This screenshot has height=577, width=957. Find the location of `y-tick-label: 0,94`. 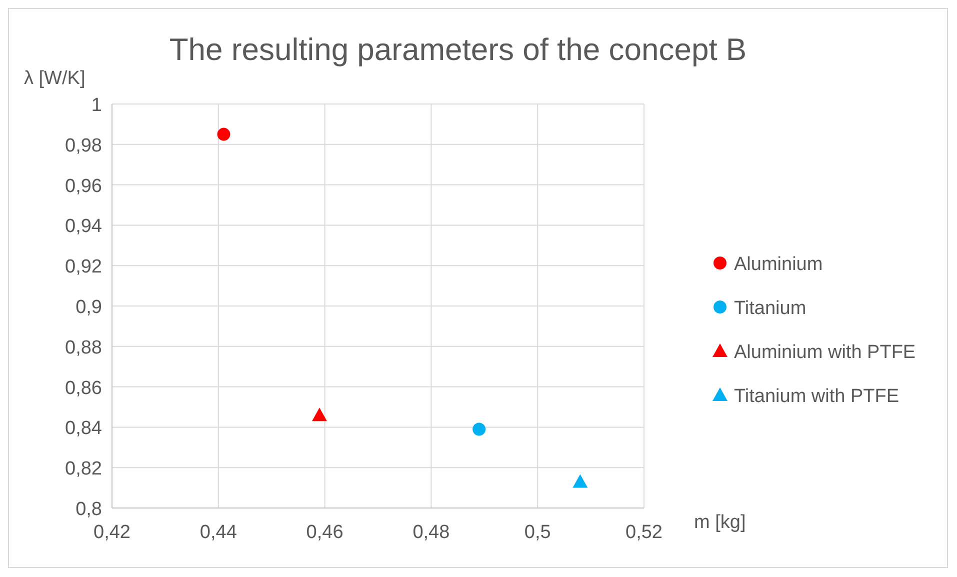

y-tick-label: 0,94 is located at coordinates (83, 227).